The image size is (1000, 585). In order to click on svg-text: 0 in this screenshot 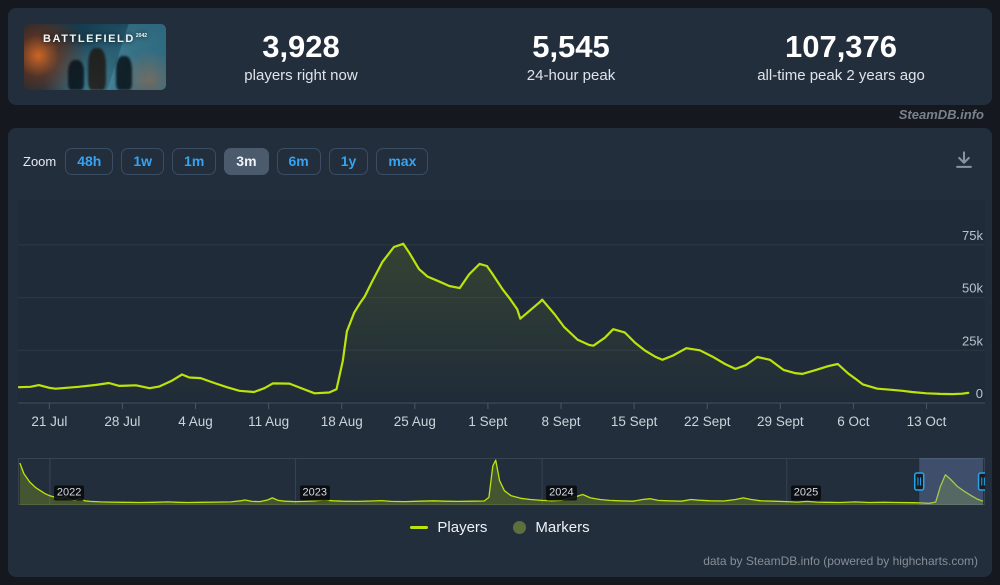, I will do `click(979, 393)`.